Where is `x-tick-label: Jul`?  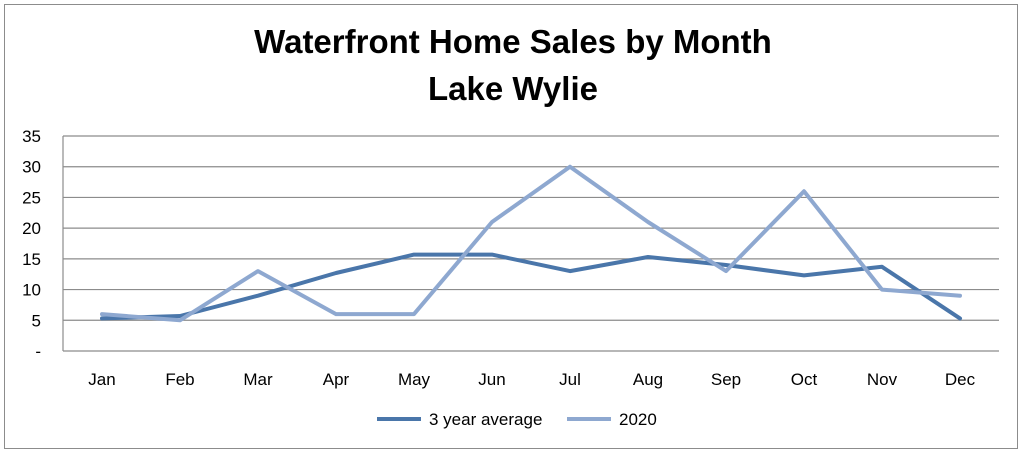
x-tick-label: Jul is located at coordinates (570, 379).